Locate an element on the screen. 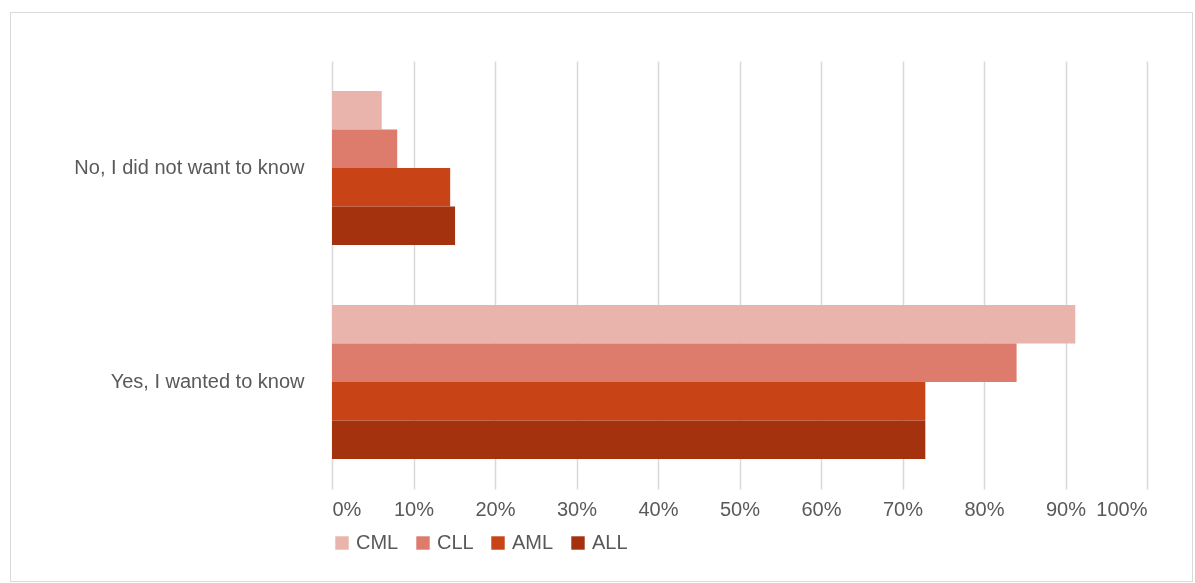  x-tick-label: 80% is located at coordinates (984, 508).